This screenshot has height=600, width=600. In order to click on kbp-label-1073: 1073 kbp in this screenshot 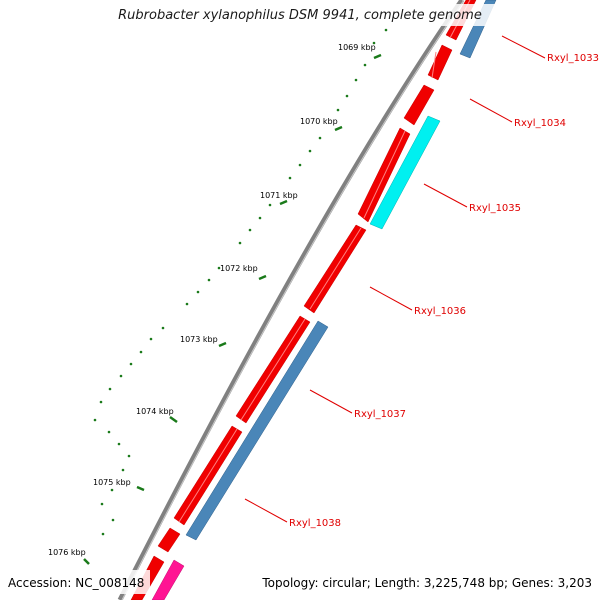, I will do `click(199, 339)`.